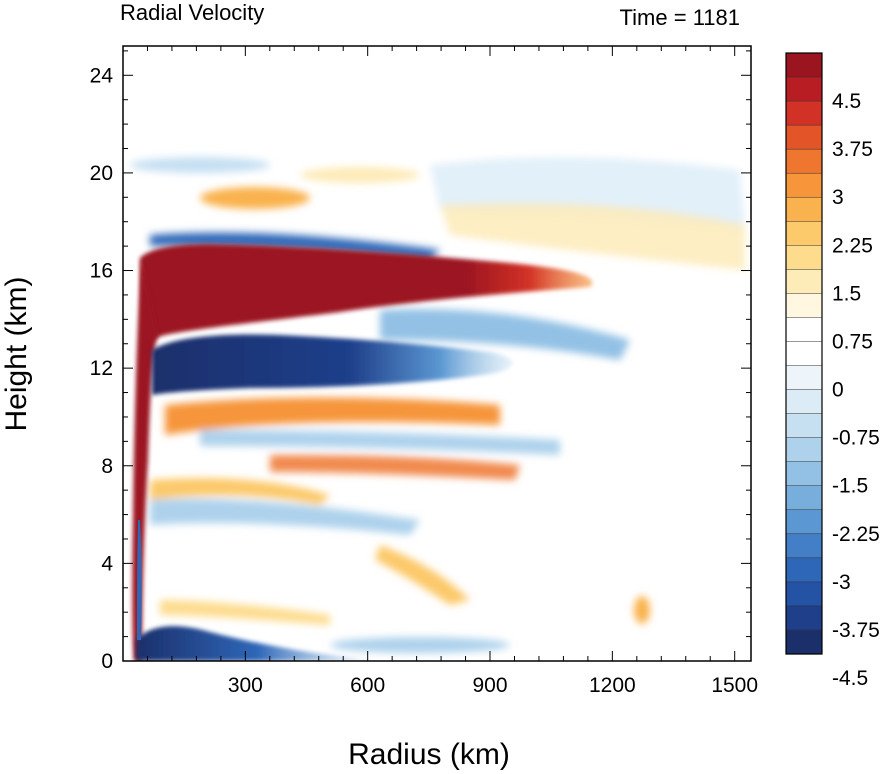 The image size is (895, 774). I want to click on colorbar-label: 3, so click(838, 197).